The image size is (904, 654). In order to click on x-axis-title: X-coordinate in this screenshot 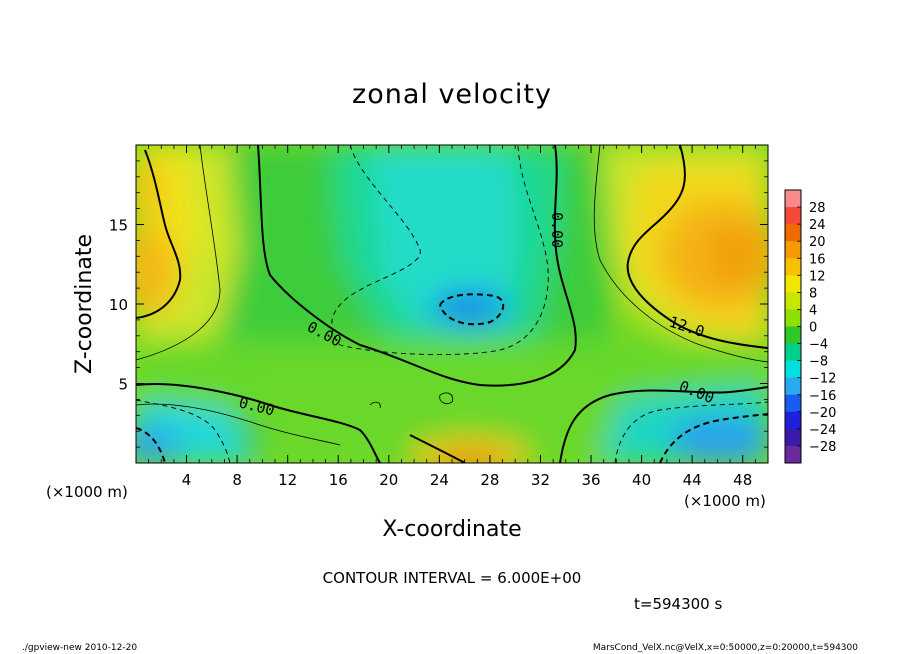, I will do `click(451, 529)`.